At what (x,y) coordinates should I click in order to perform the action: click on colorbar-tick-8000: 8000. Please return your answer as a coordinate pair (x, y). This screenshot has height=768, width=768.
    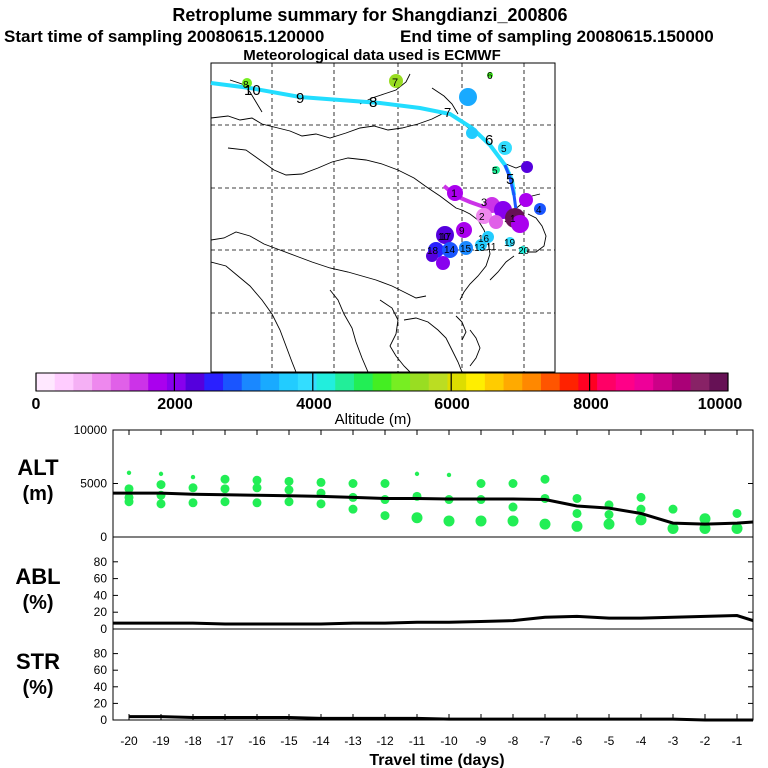
    Looking at the image, I should click on (591, 404).